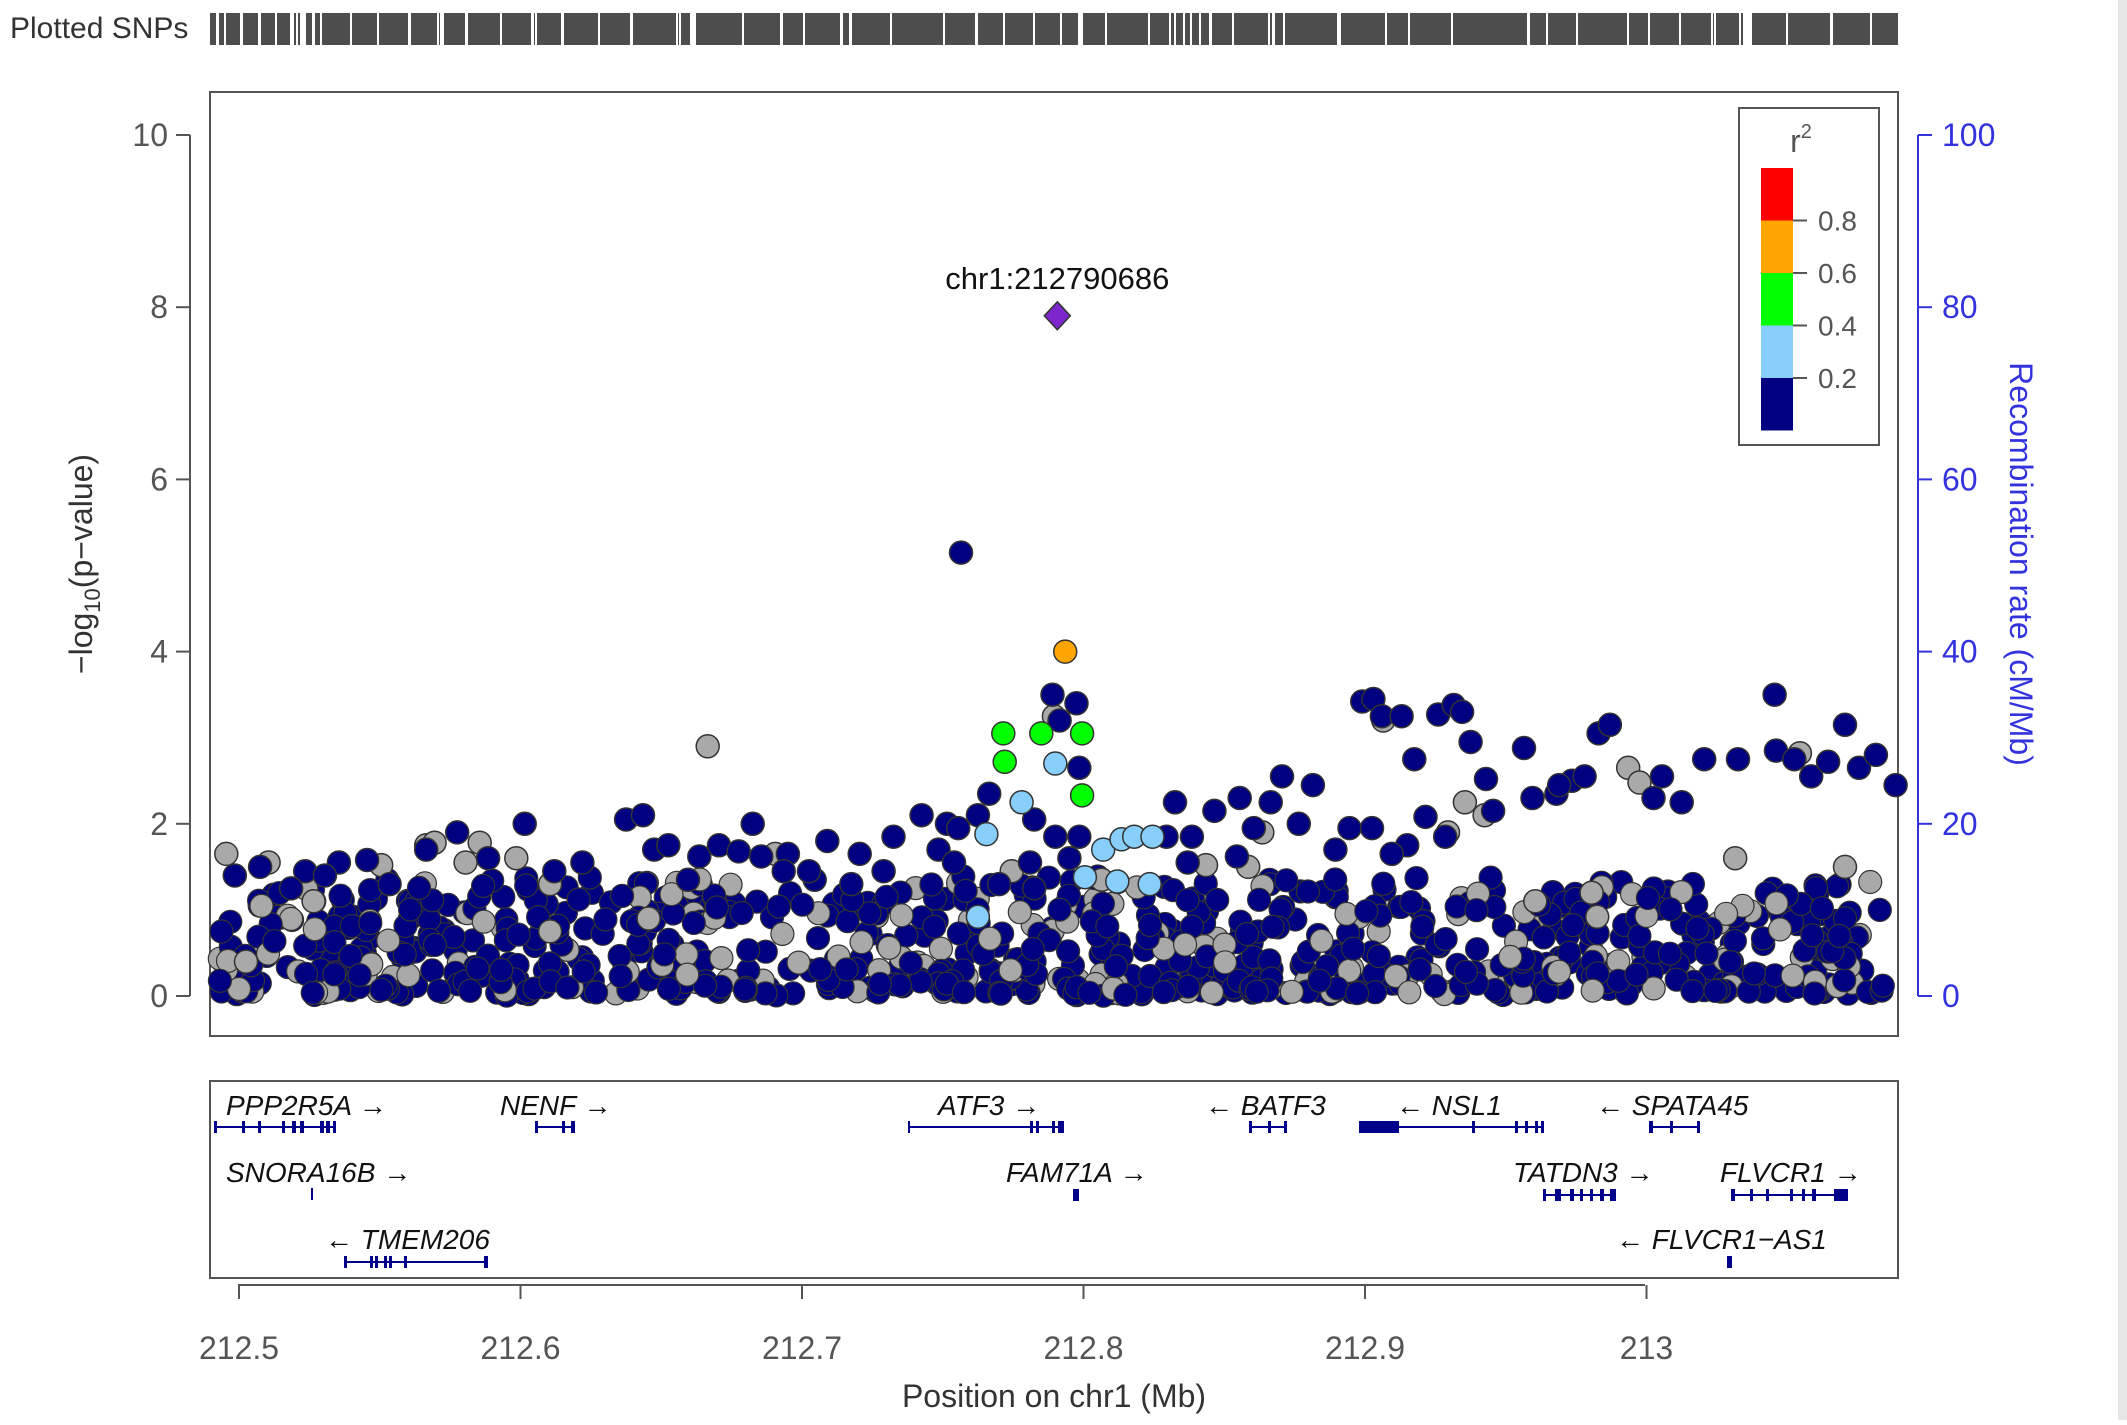 The height and width of the screenshot is (1425, 2127). What do you see at coordinates (1825, 300) in the screenshot?
I see `legend-ticks: 0.2 0.4 0.6 0.8` at bounding box center [1825, 300].